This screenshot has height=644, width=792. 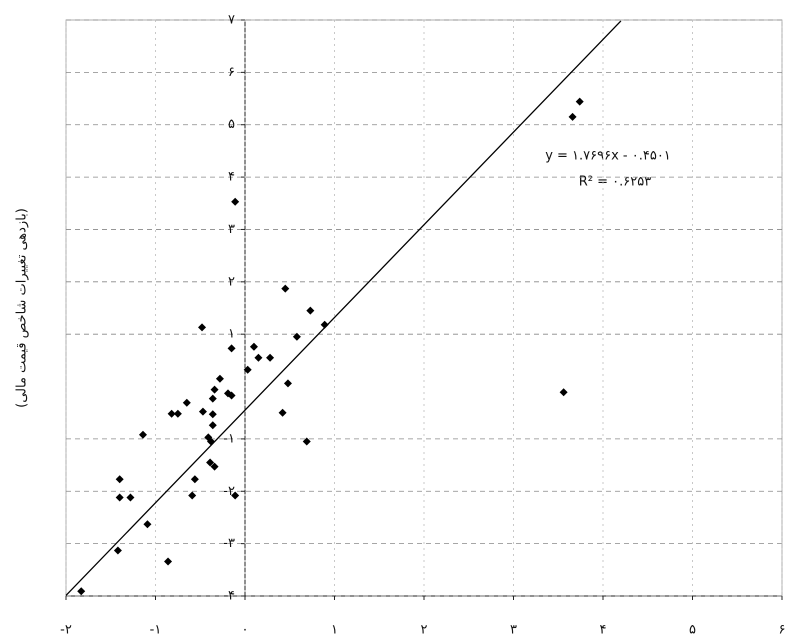 I want to click on y-tick-label: ۶, so click(x=231, y=72).